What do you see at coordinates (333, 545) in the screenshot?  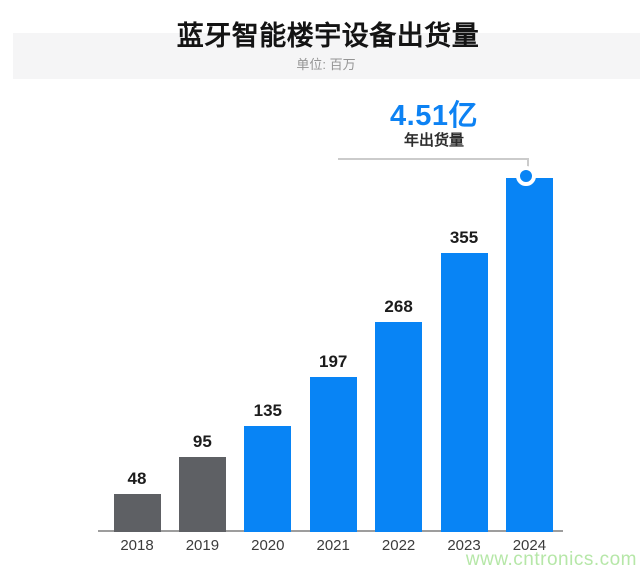 I see `x-axis-label-2021: 2021` at bounding box center [333, 545].